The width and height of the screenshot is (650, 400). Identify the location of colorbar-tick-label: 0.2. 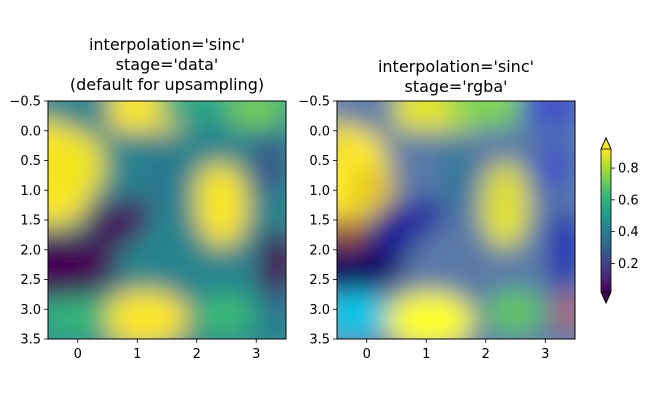
(628, 264).